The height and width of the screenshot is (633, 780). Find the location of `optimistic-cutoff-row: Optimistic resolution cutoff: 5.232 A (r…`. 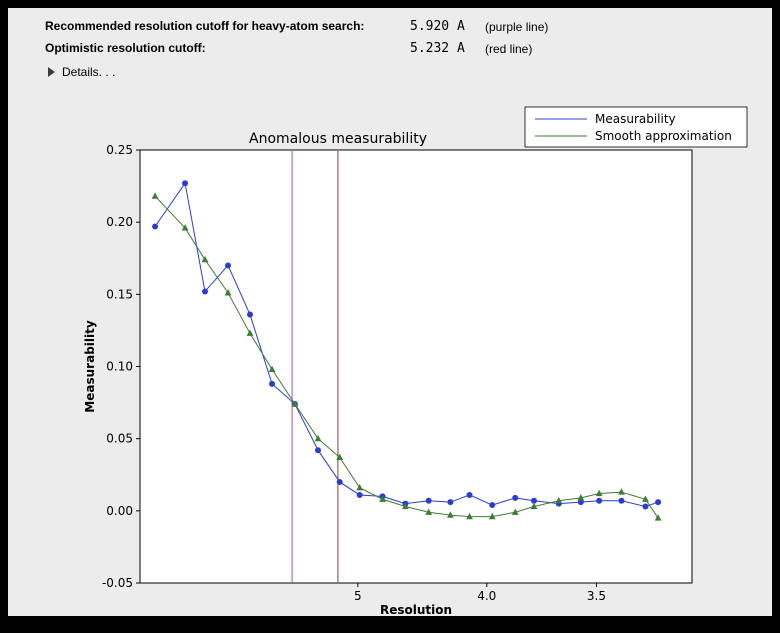

optimistic-cutoff-row: Optimistic resolution cutoff: 5.232 A (r… is located at coordinates (288, 49).